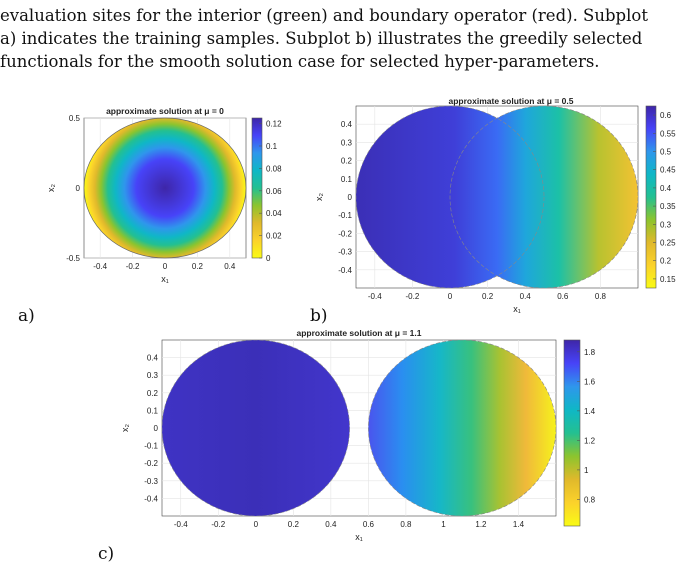 Image resolution: width=700 pixels, height=572 pixels. Describe the element at coordinates (590, 499) in the screenshot. I see `colorbar-tick-label: 0.8` at that location.